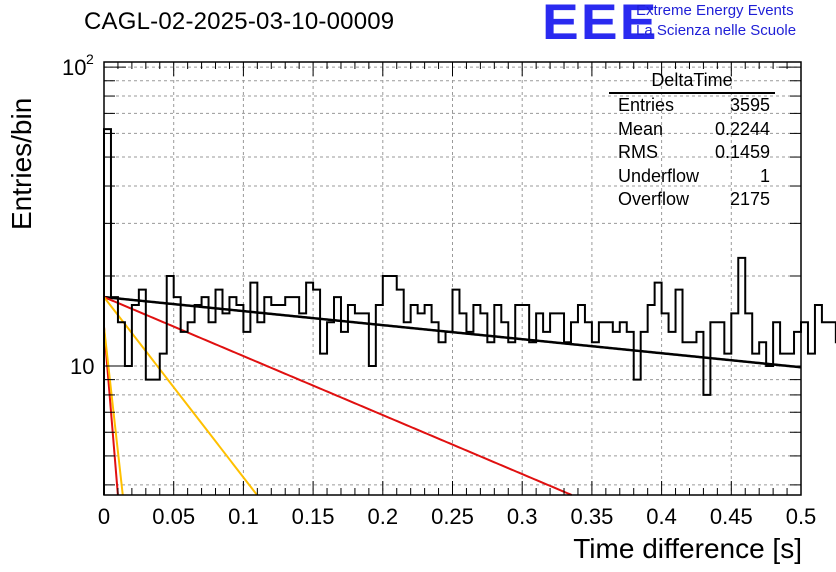  Describe the element at coordinates (692, 82) in the screenshot. I see `stats-title: DeltaTime` at that location.